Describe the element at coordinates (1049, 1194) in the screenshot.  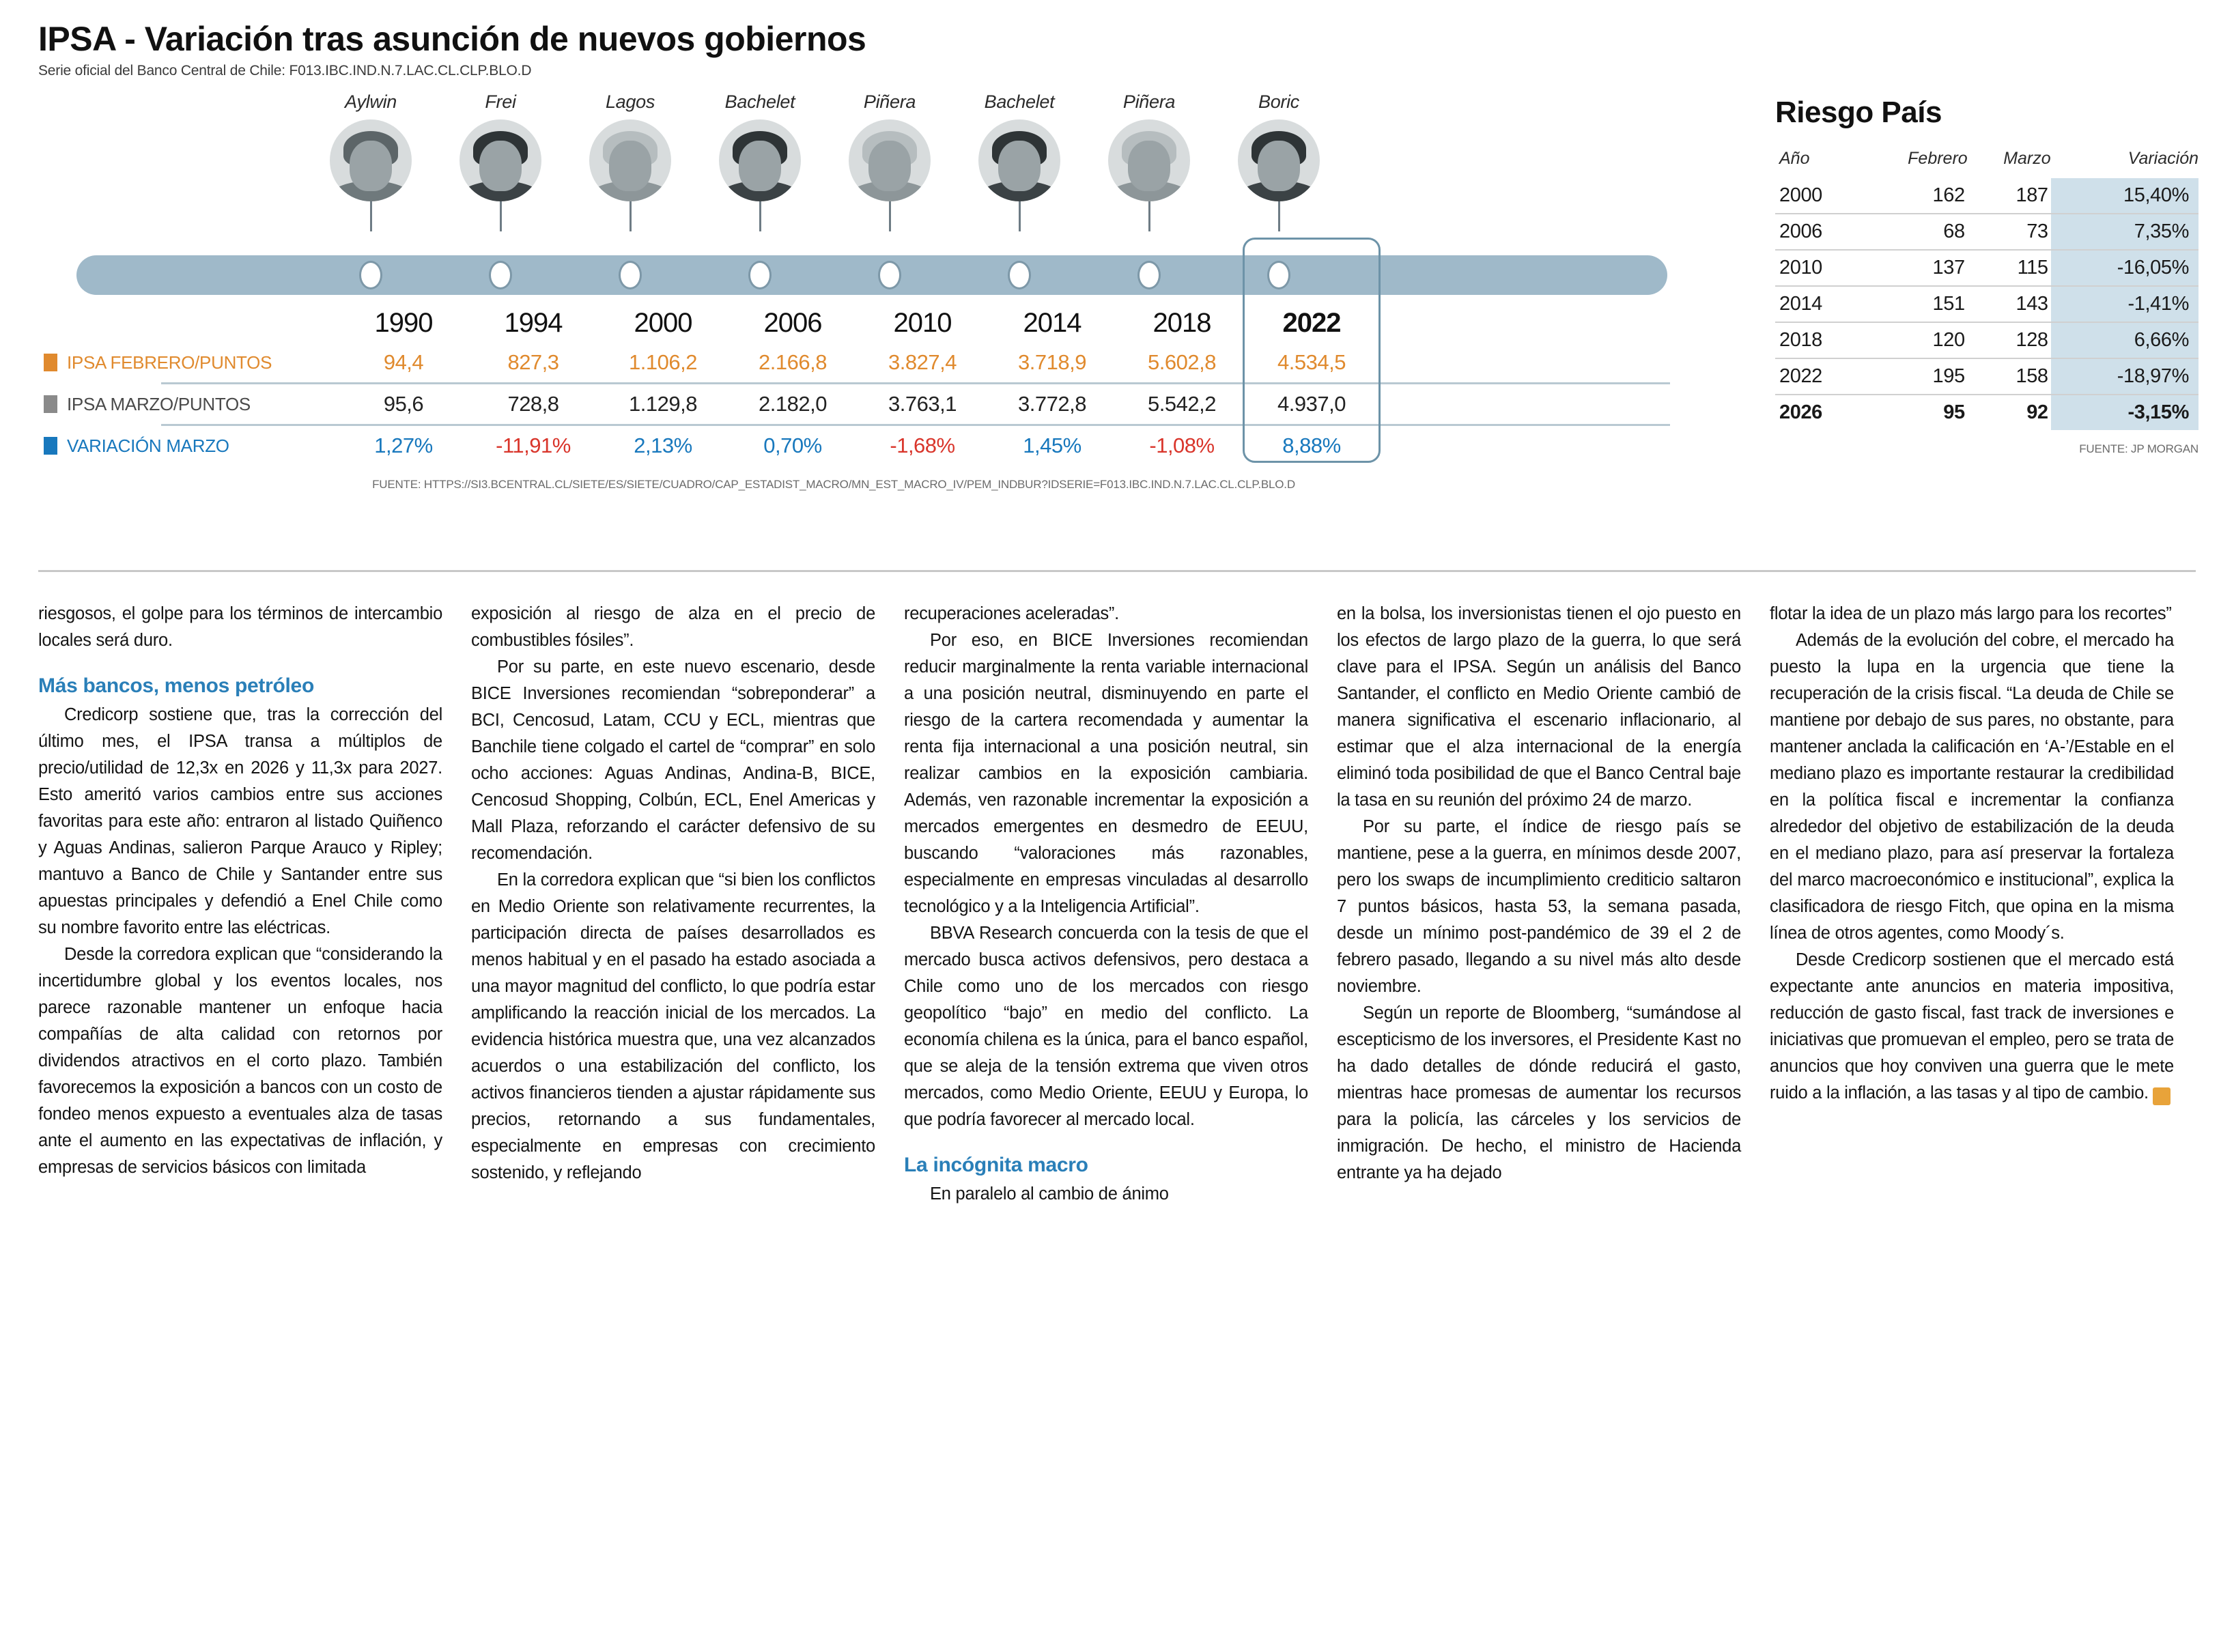
I see `paragraph: En paralelo al cambio de ánimo` at that location.